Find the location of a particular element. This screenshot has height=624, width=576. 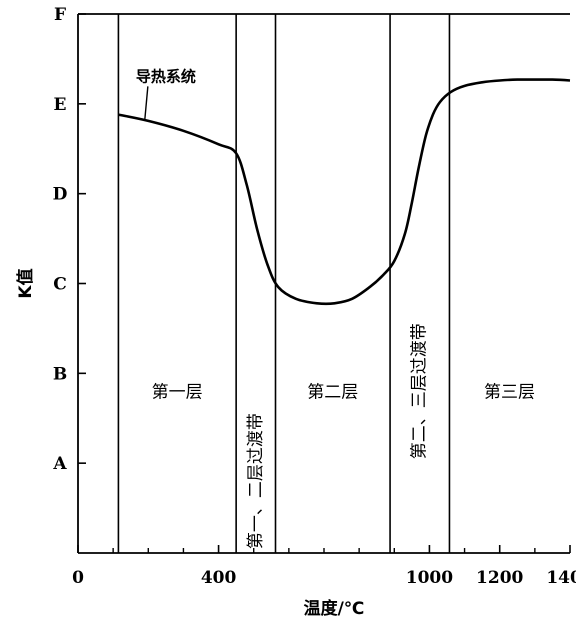

x-tick-label: 1200 is located at coordinates (499, 578).